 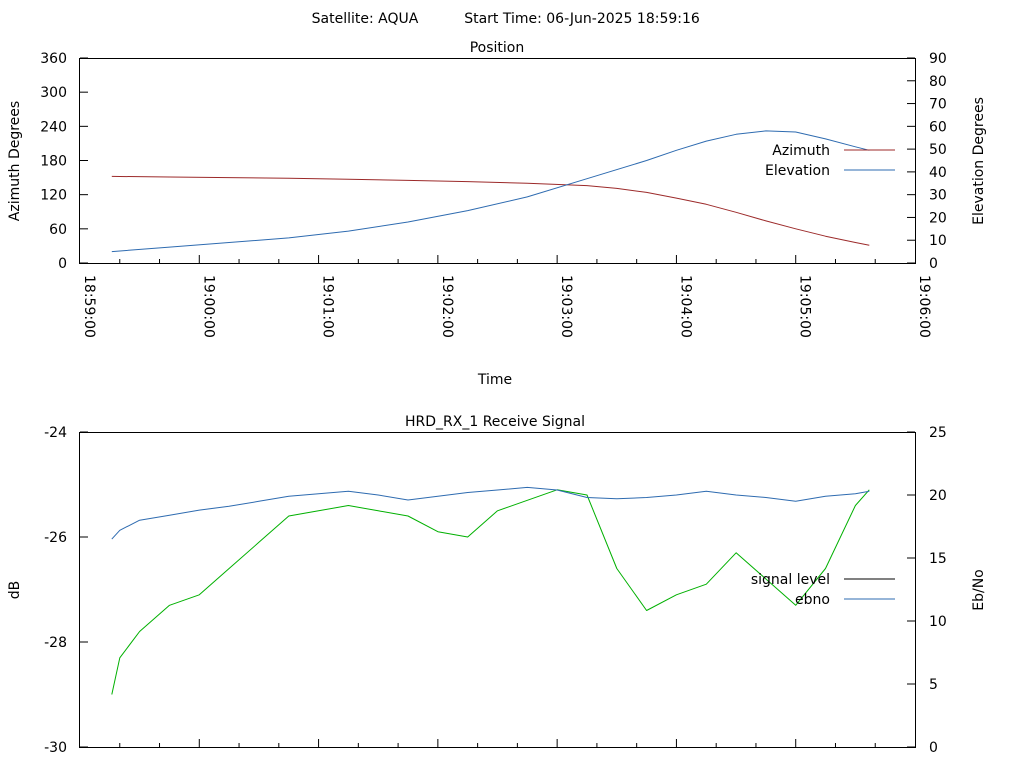 I want to click on position-series, so click(x=490, y=191).